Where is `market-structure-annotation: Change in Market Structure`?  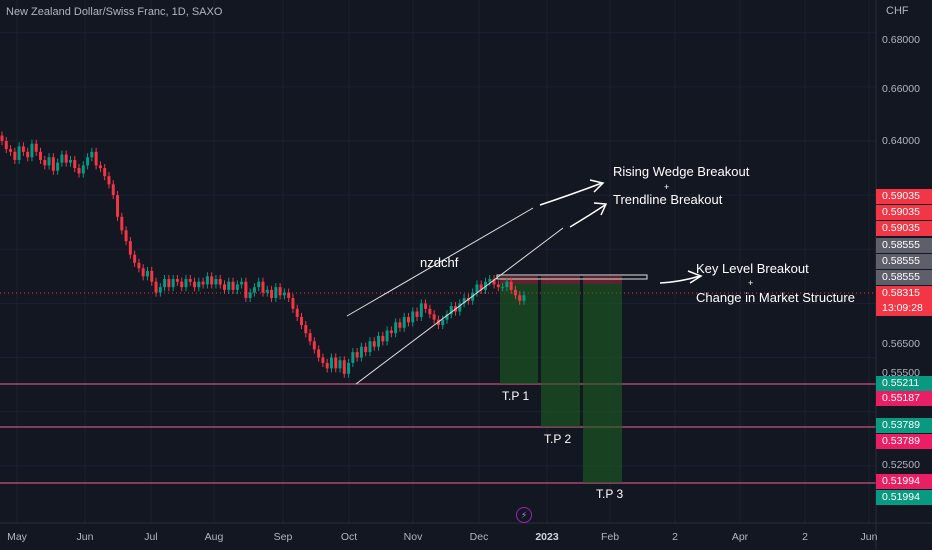
market-structure-annotation: Change in Market Structure is located at coordinates (775, 297).